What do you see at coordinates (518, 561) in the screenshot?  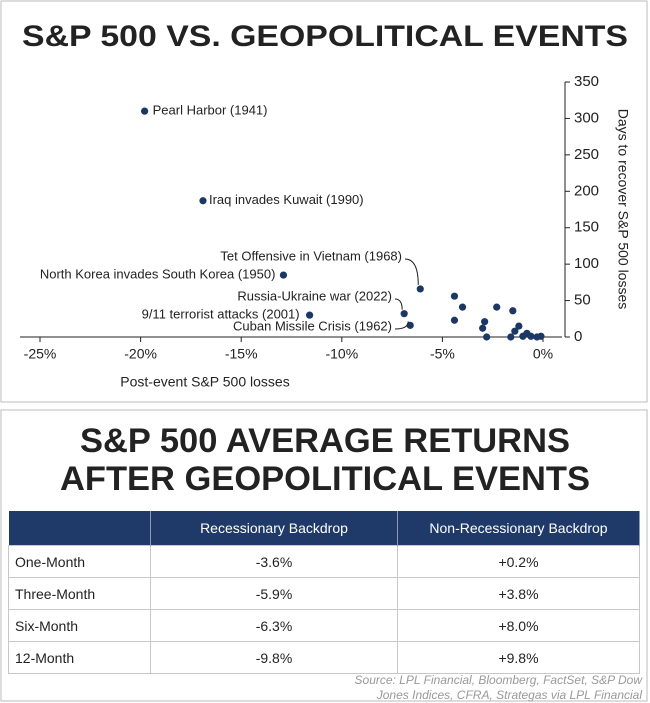 I see `table-cell: +0.2%` at bounding box center [518, 561].